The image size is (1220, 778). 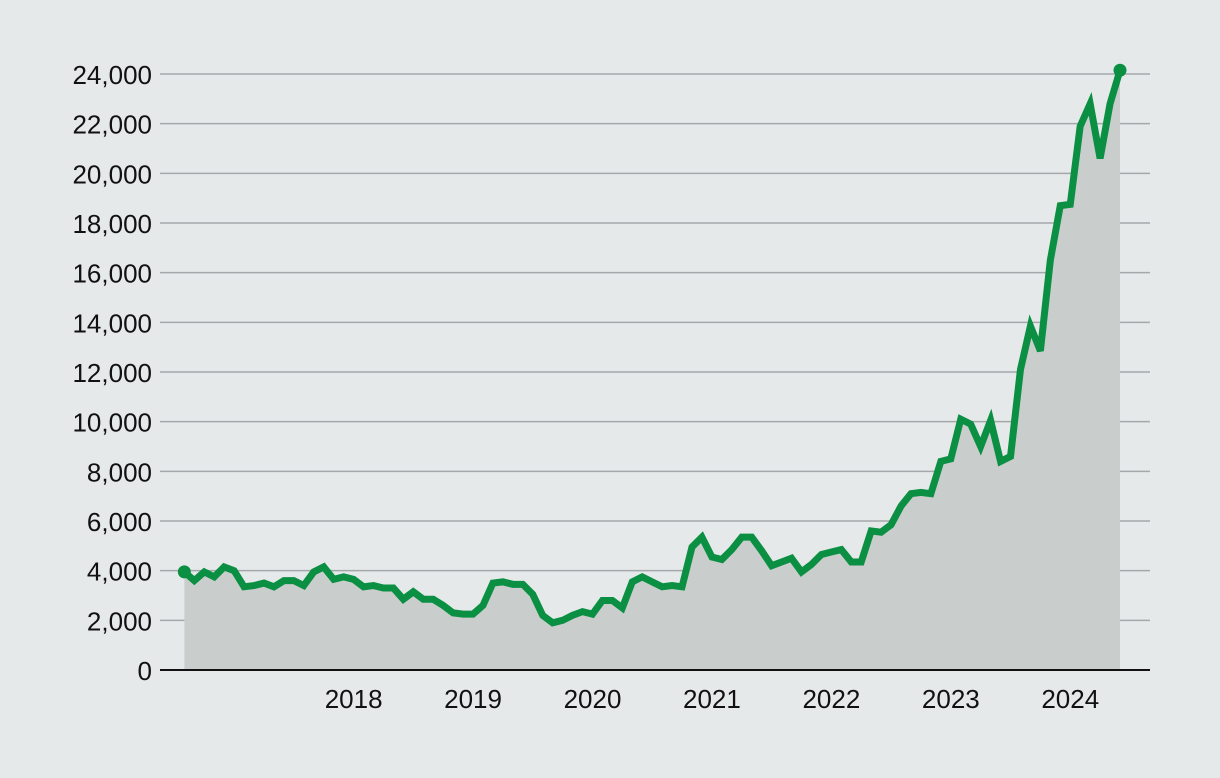 What do you see at coordinates (184, 572) in the screenshot?
I see `start-point-marker` at bounding box center [184, 572].